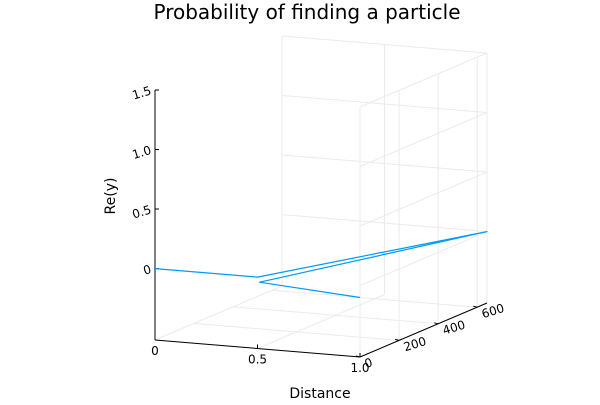 The image size is (600, 405). I want to click on x-tick-label: 0.5, so click(257, 360).